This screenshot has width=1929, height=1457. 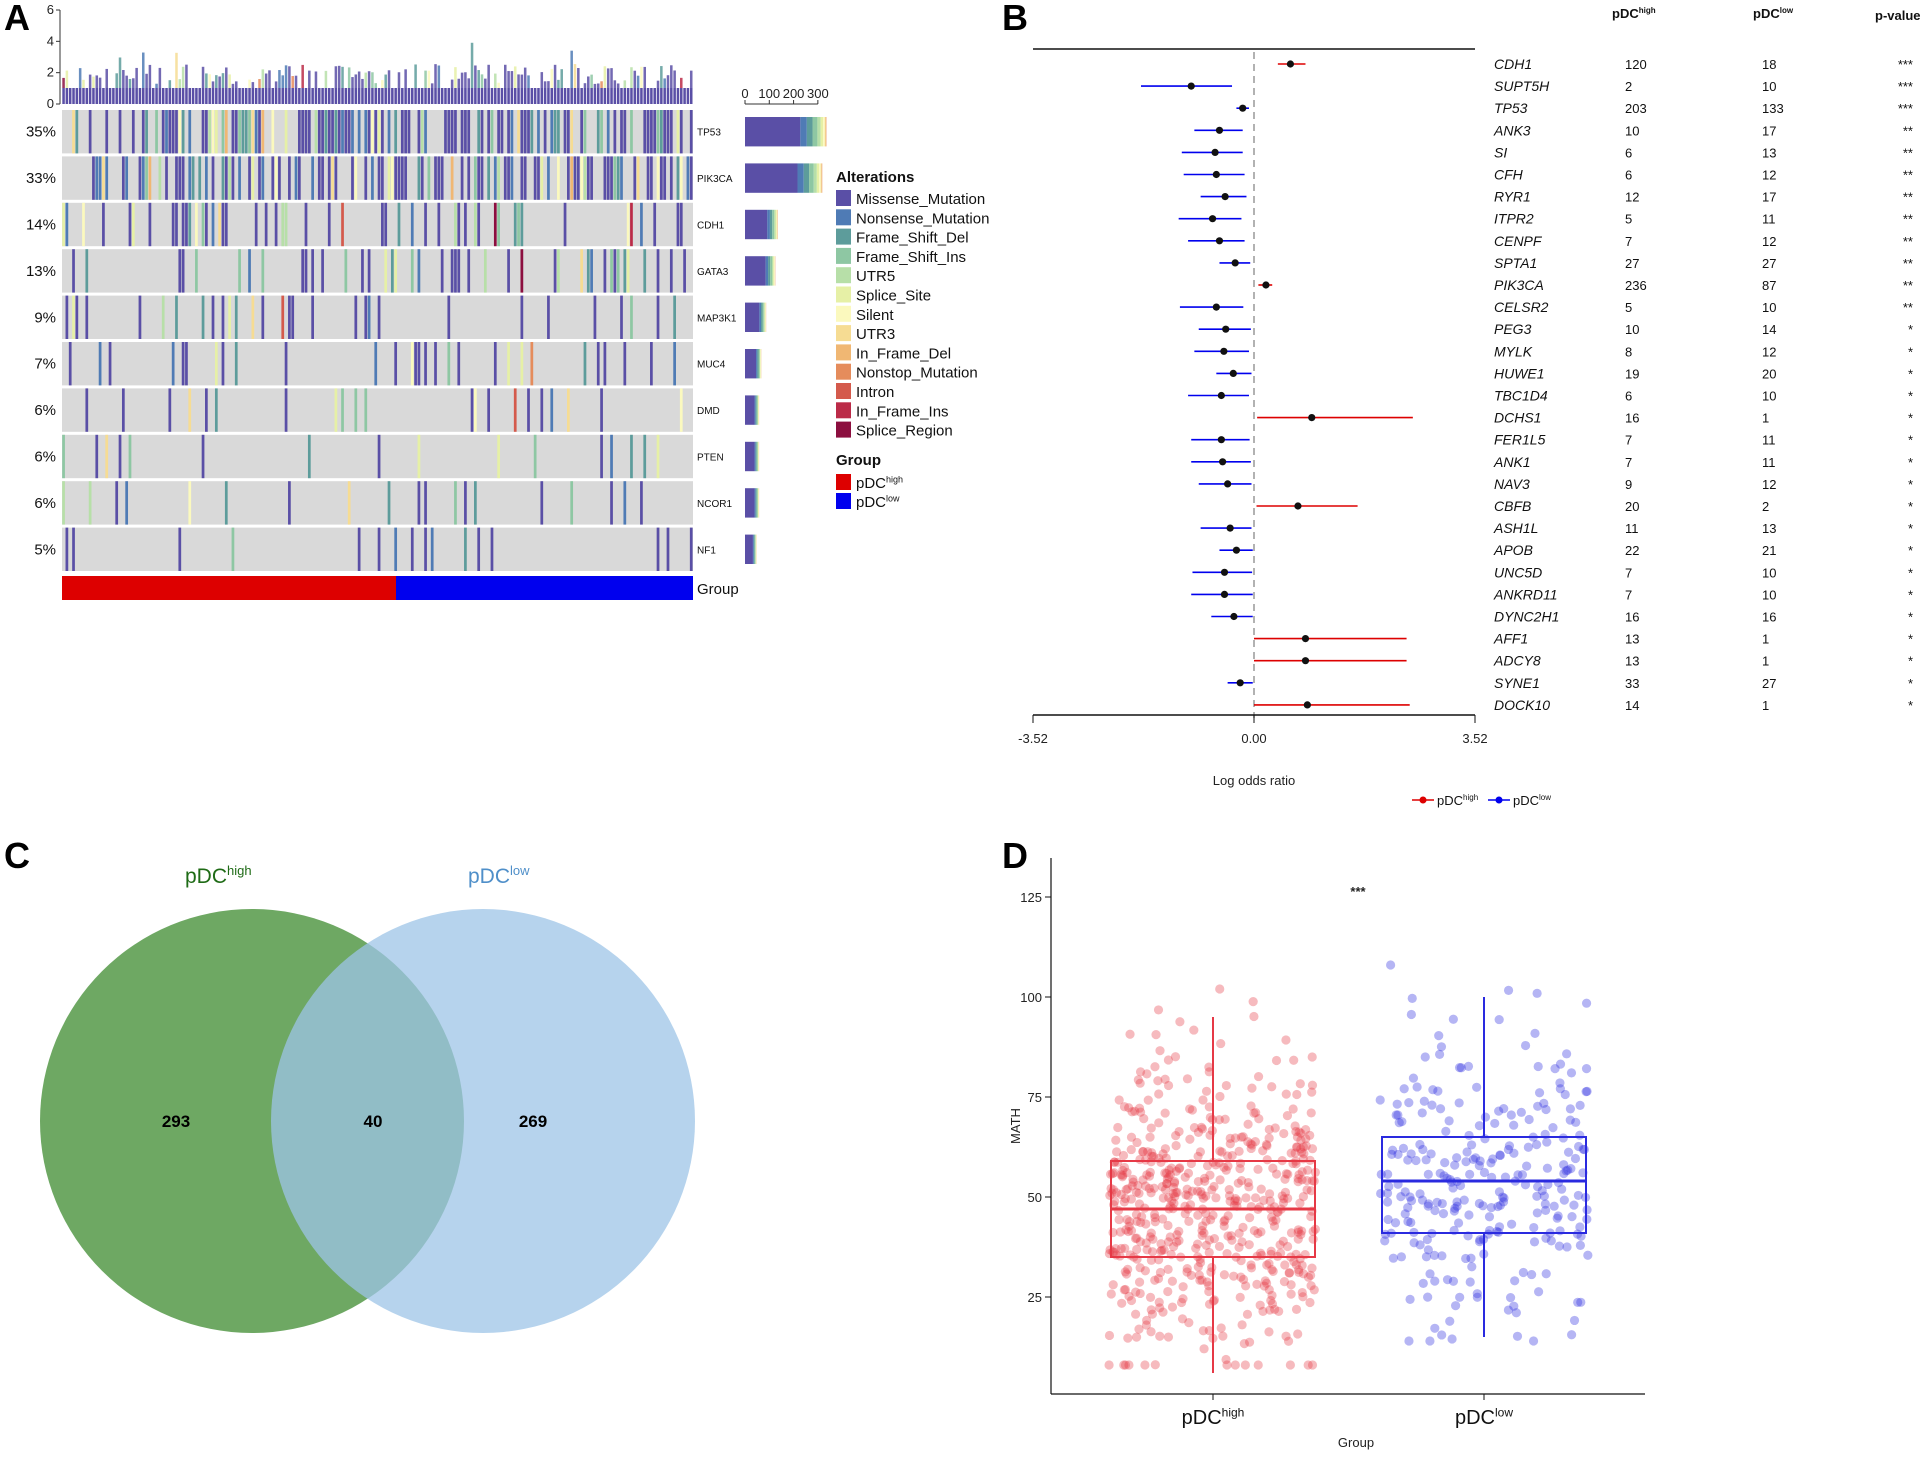 I want to click on group-bar-label: Group, so click(x=718, y=589).